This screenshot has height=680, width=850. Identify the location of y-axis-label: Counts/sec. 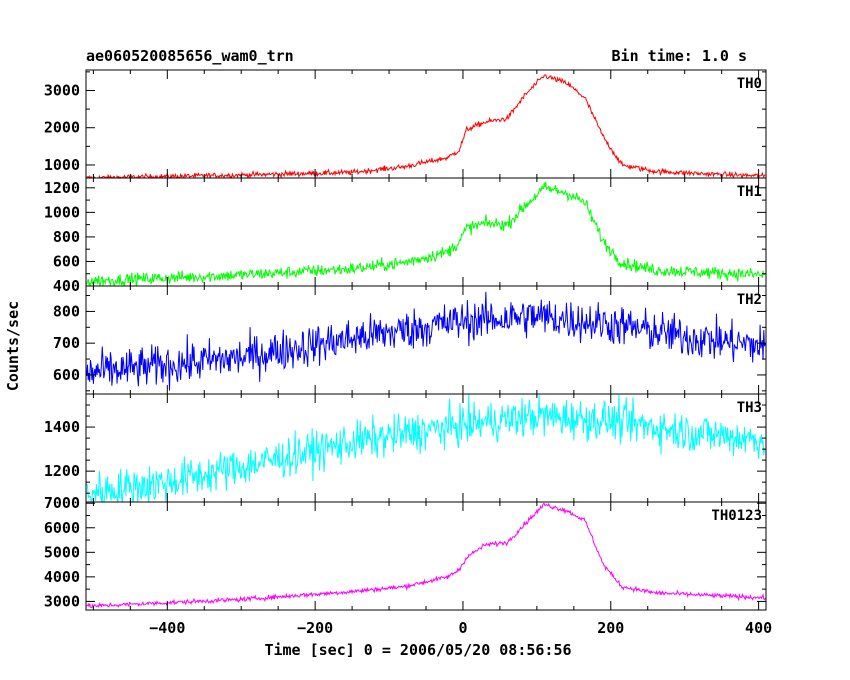
(13, 346).